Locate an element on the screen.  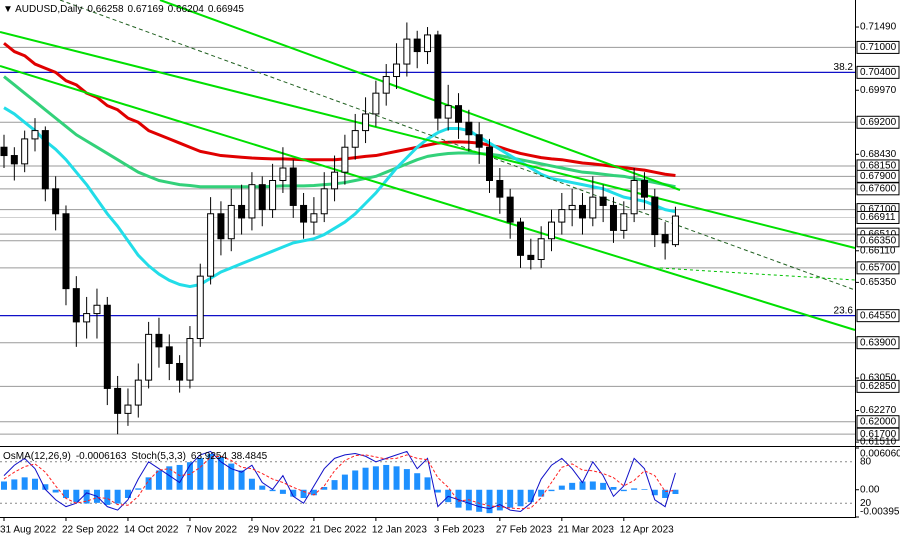
x-tick-label: 12 Jan 2023 is located at coordinates (399, 530).